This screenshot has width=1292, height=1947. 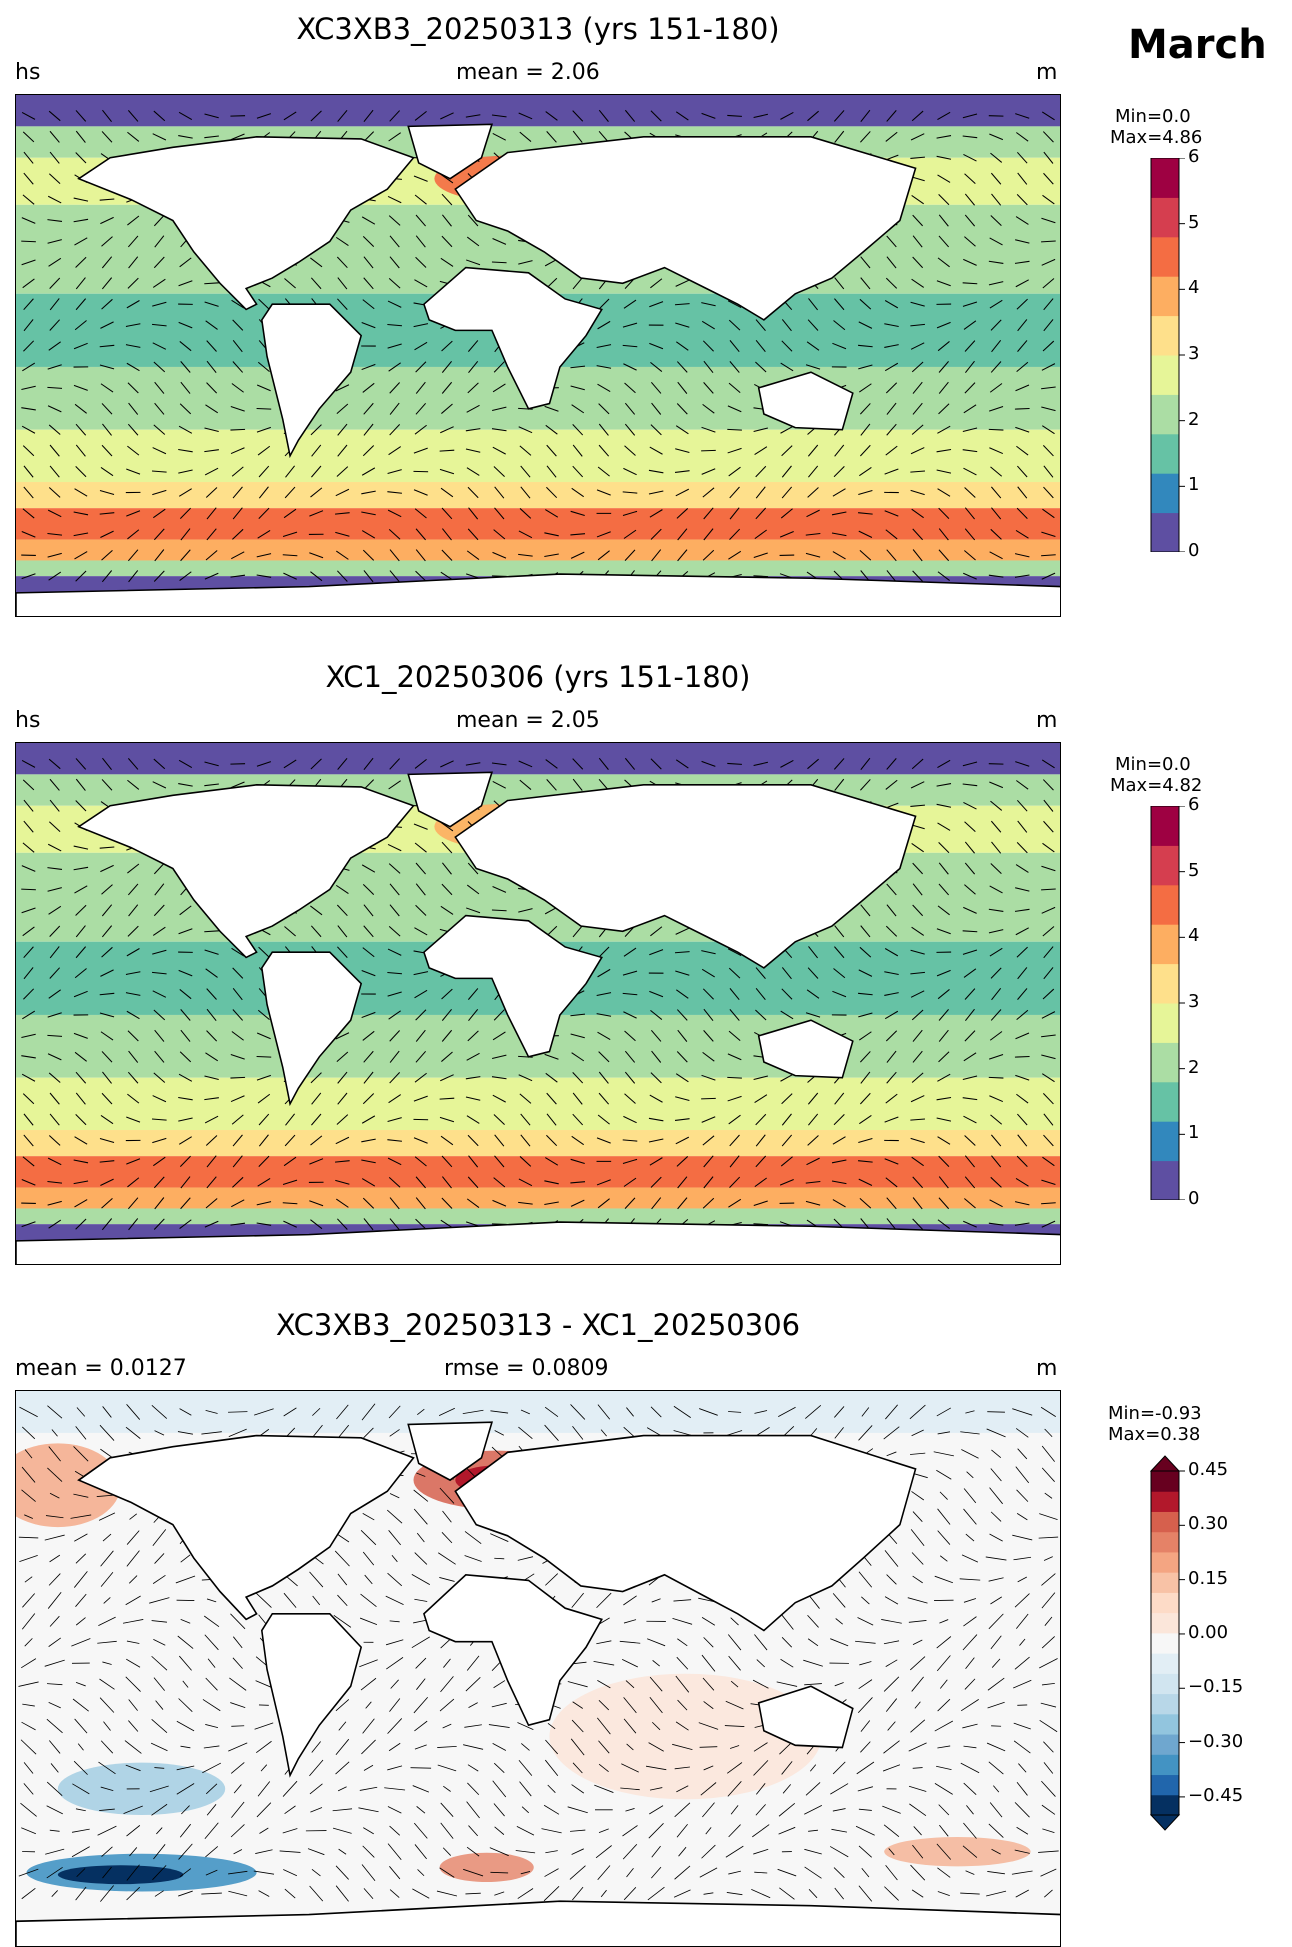 What do you see at coordinates (1155, 1413) in the screenshot?
I see `panel3-min-label: Min=-0.93` at bounding box center [1155, 1413].